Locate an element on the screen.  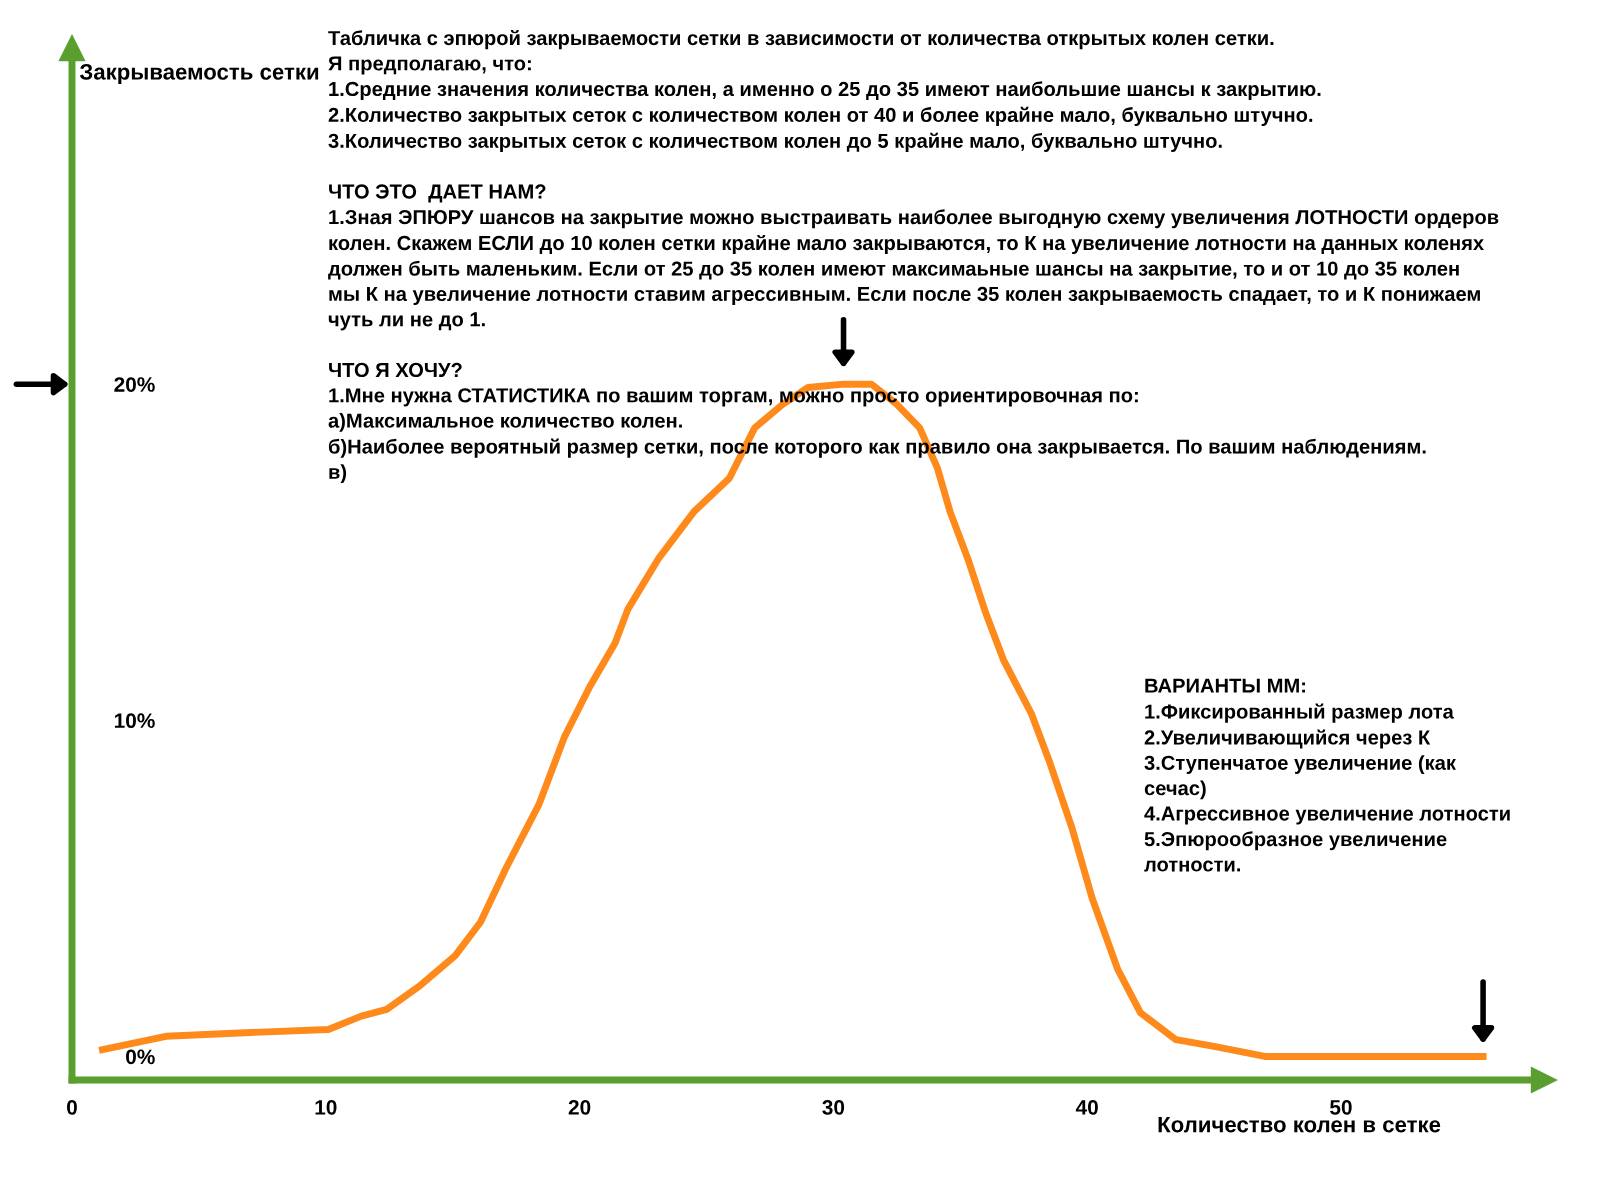
x-tick-label: 30 is located at coordinates (833, 1107).